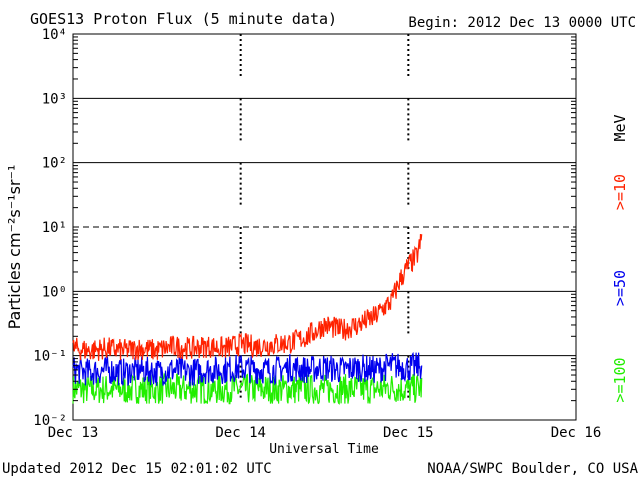  Describe the element at coordinates (620, 127) in the screenshot. I see `legend-unit-label: MeV` at that location.